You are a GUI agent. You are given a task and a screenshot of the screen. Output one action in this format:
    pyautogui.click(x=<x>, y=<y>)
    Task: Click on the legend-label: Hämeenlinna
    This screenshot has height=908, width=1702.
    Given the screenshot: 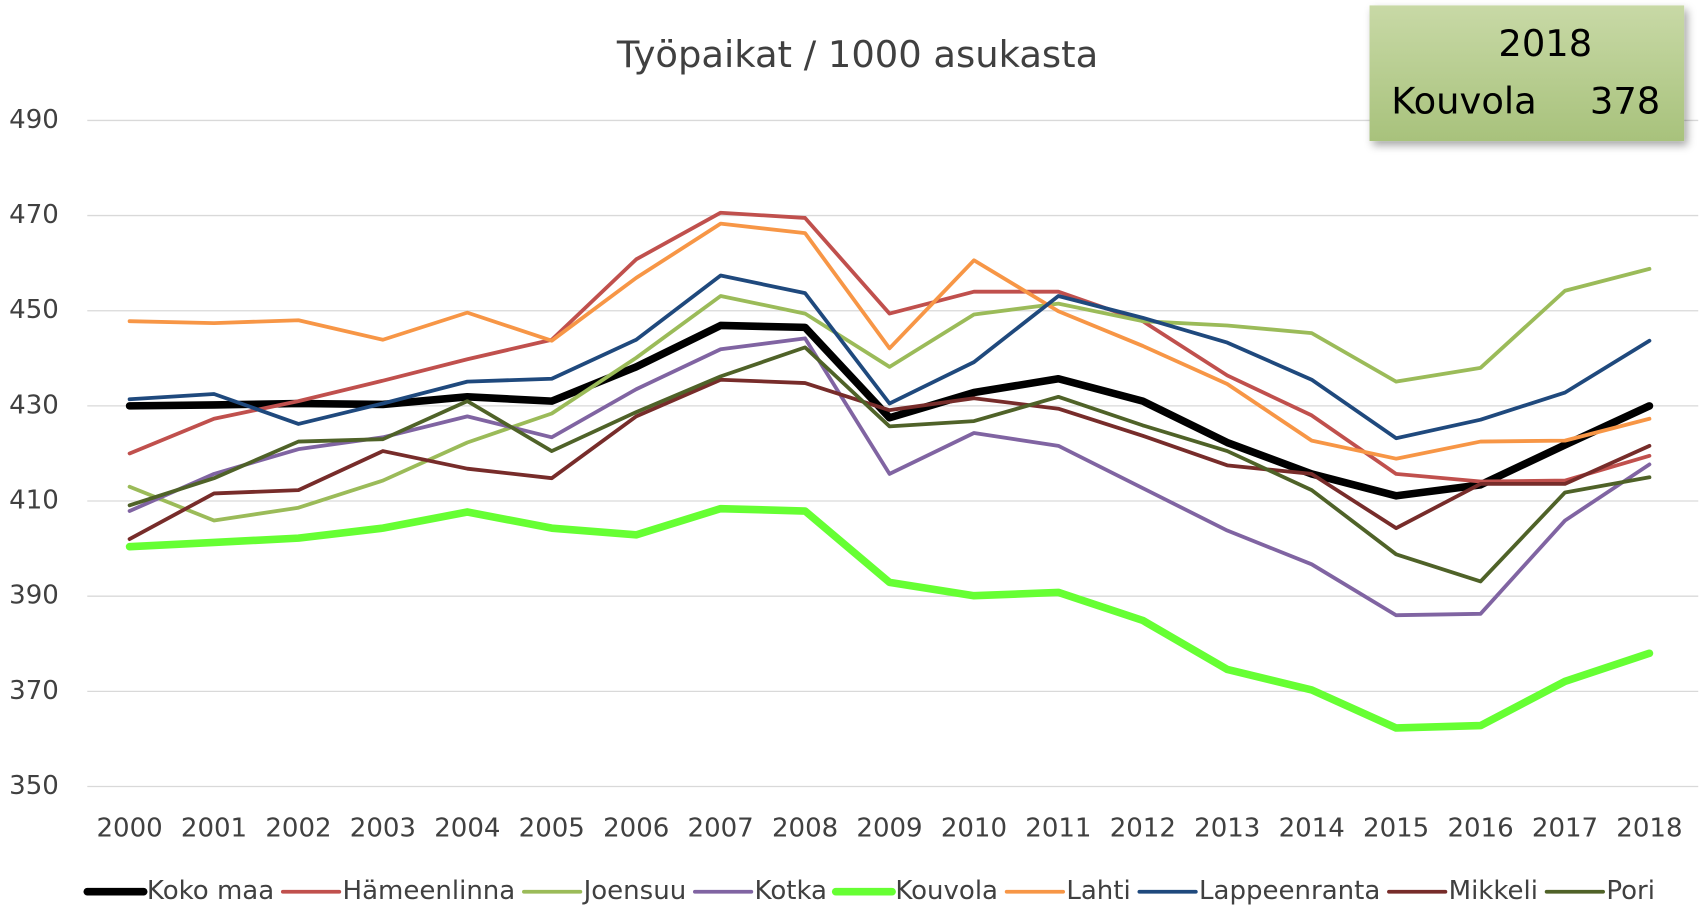 What is the action you would take?
    pyautogui.click(x=429, y=891)
    